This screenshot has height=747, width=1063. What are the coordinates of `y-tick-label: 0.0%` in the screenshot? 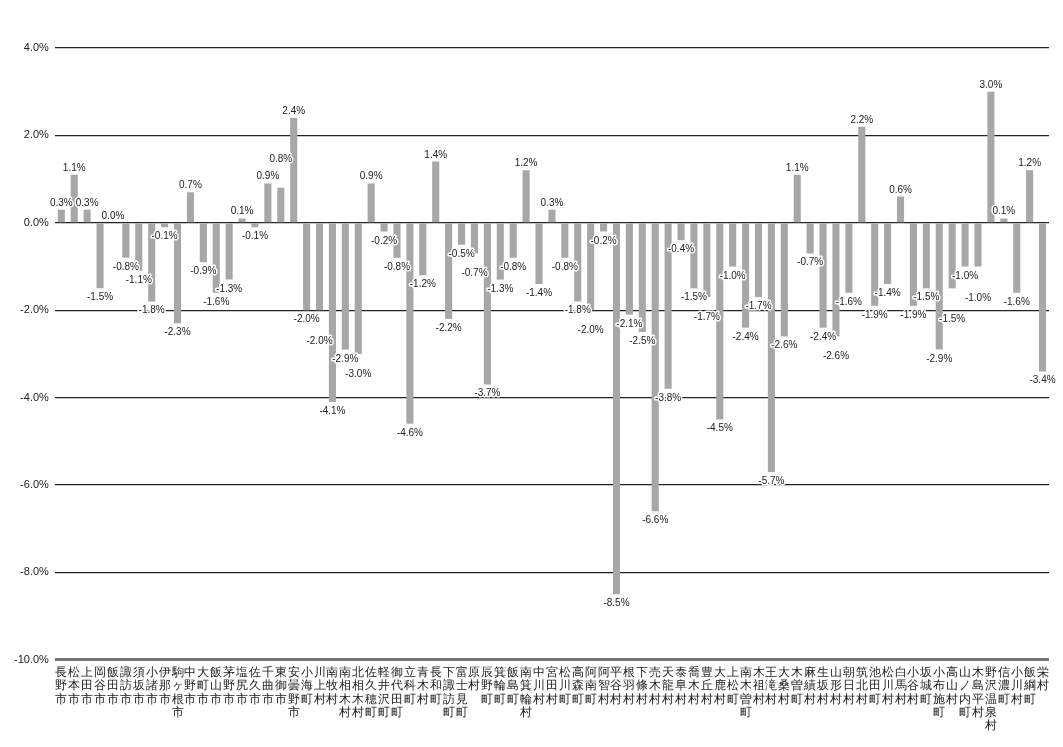 It's located at (36, 221).